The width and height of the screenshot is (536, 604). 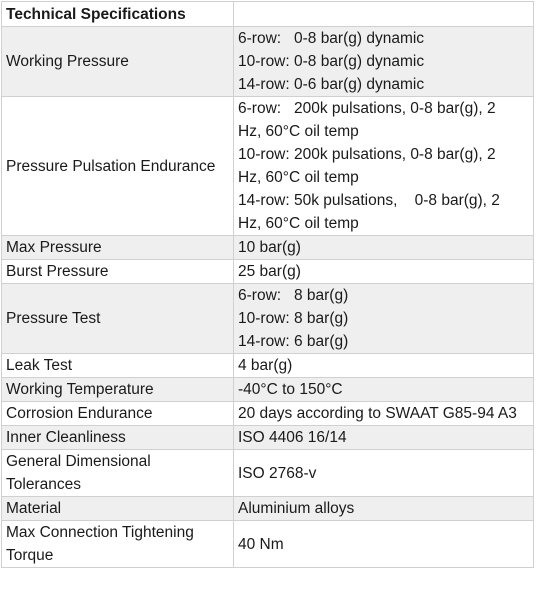 I want to click on spec-label: Leak Test, so click(x=117, y=365).